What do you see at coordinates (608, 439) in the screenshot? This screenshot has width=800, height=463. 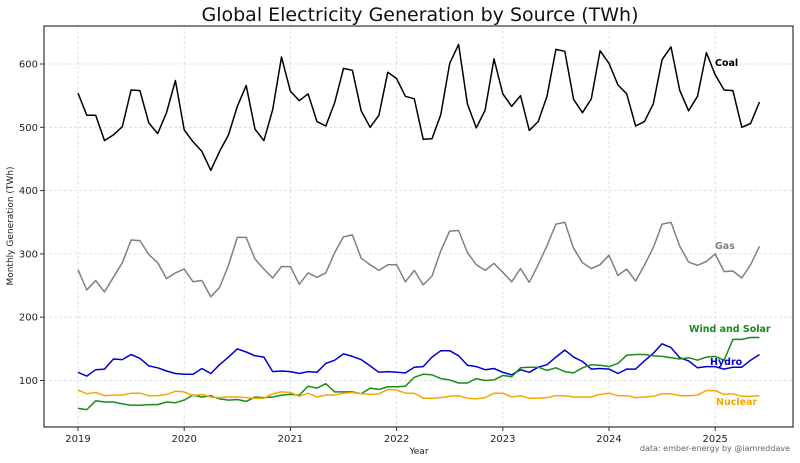 I see `x-tick-label: 2024` at bounding box center [608, 439].